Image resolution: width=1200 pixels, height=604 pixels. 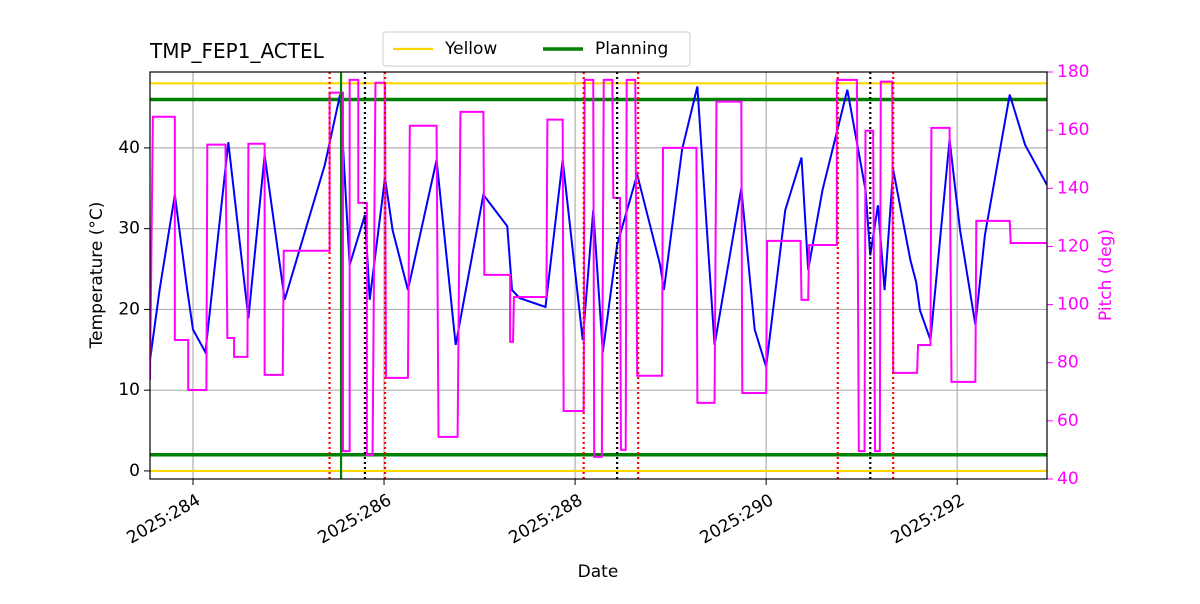 I want to click on y2-tick-label: 160, so click(x=1073, y=130).